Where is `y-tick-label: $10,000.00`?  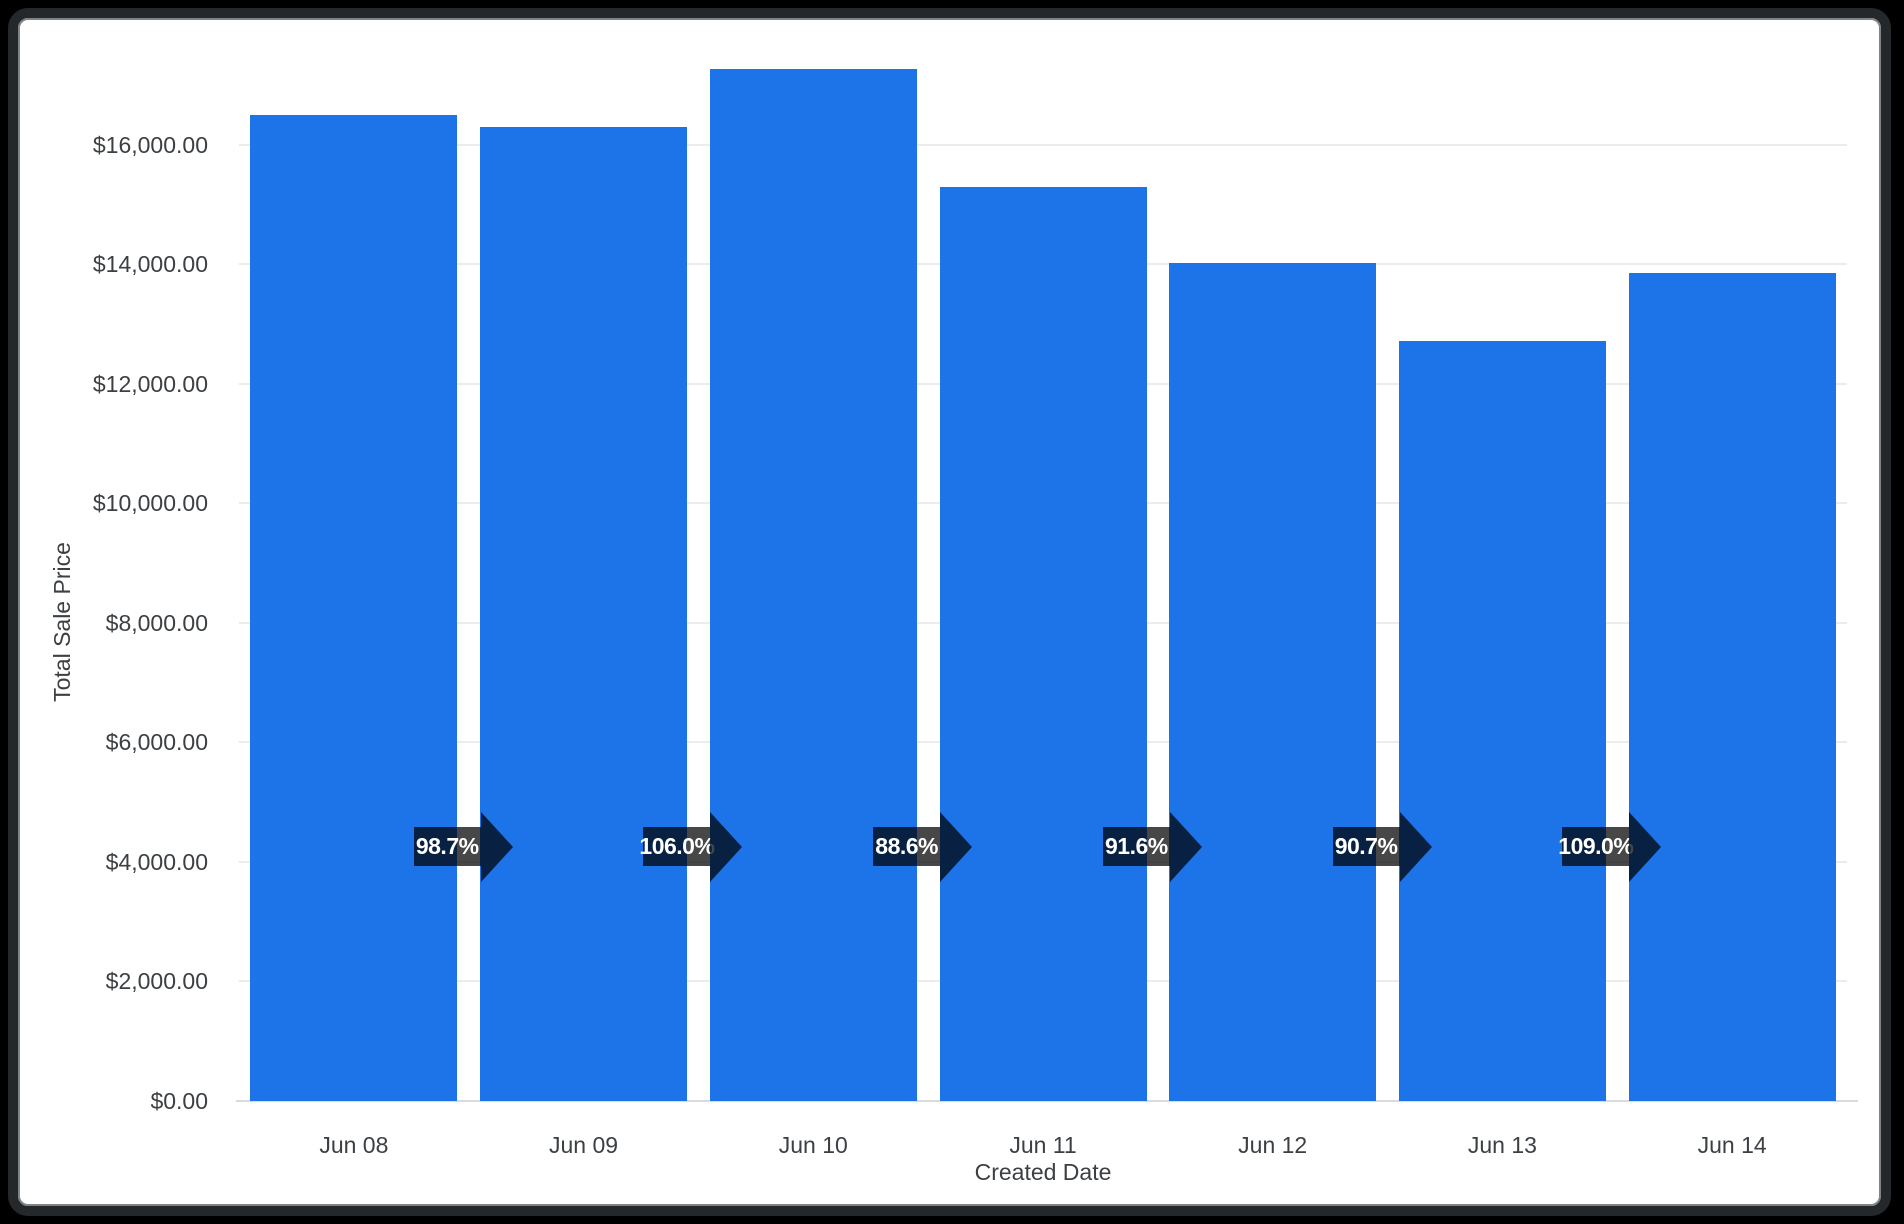 y-tick-label: $10,000.00 is located at coordinates (150, 503).